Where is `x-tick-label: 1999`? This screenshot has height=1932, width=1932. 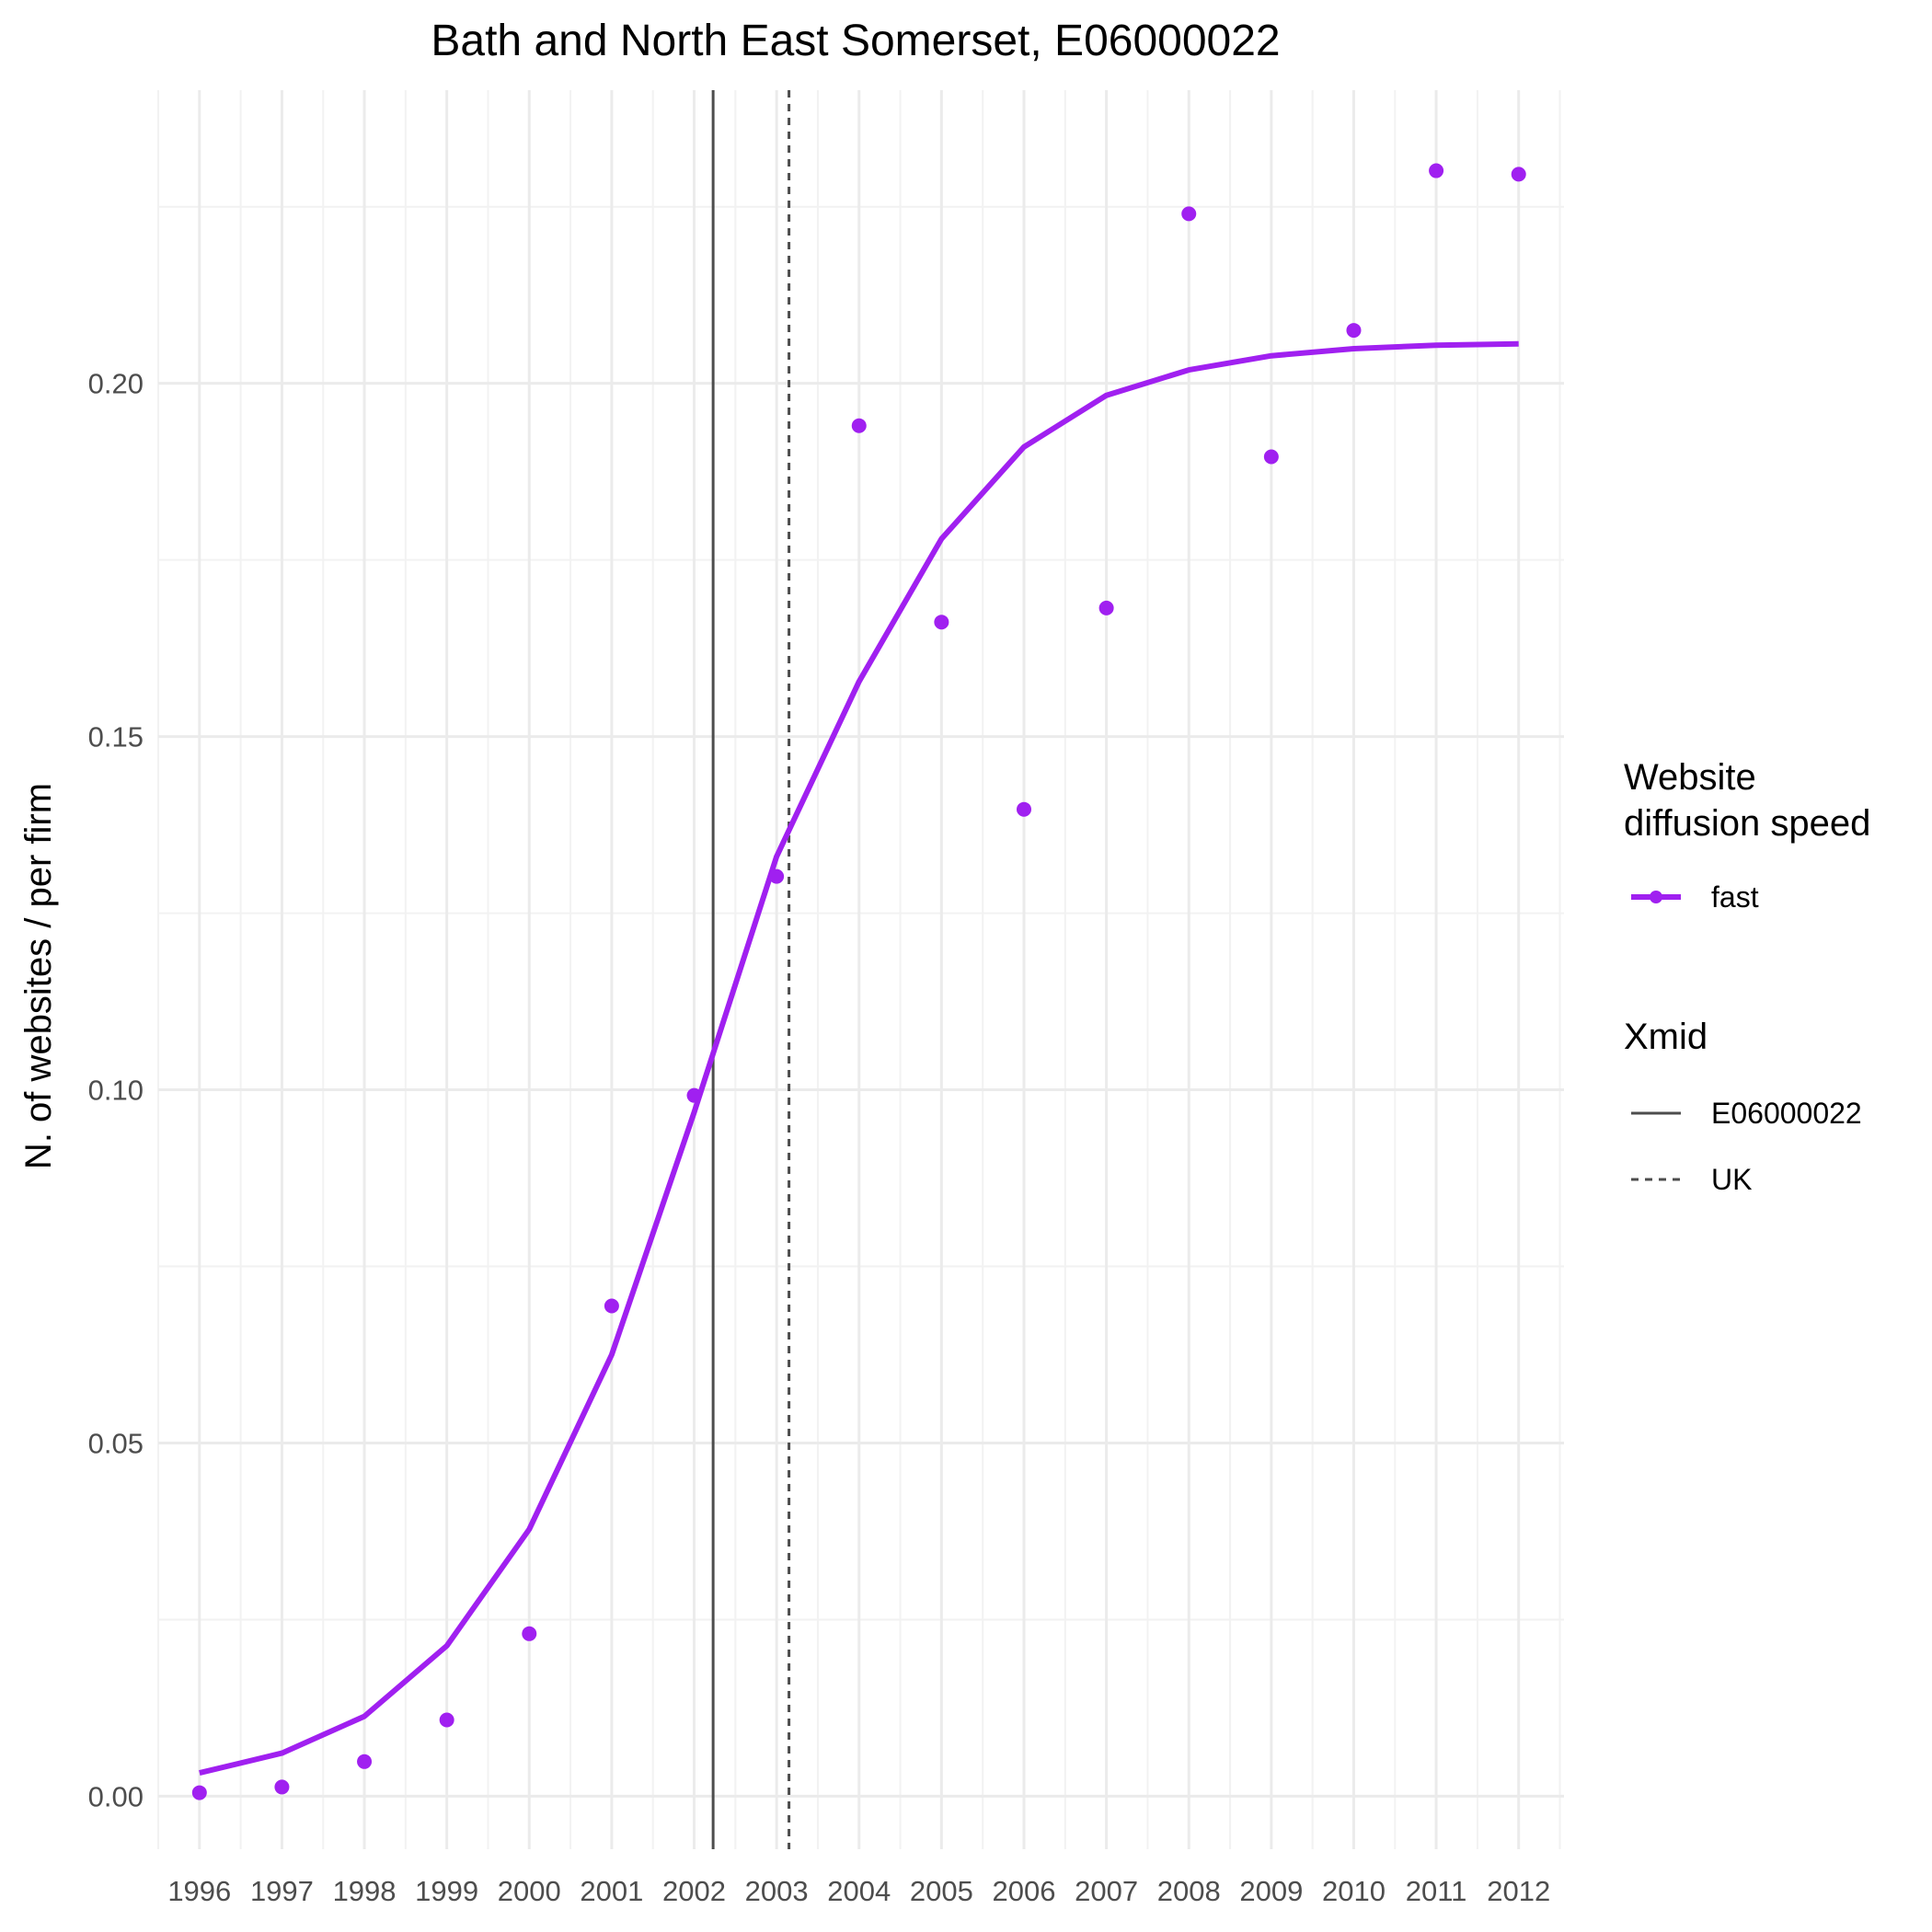
x-tick-label: 1999 is located at coordinates (446, 1891).